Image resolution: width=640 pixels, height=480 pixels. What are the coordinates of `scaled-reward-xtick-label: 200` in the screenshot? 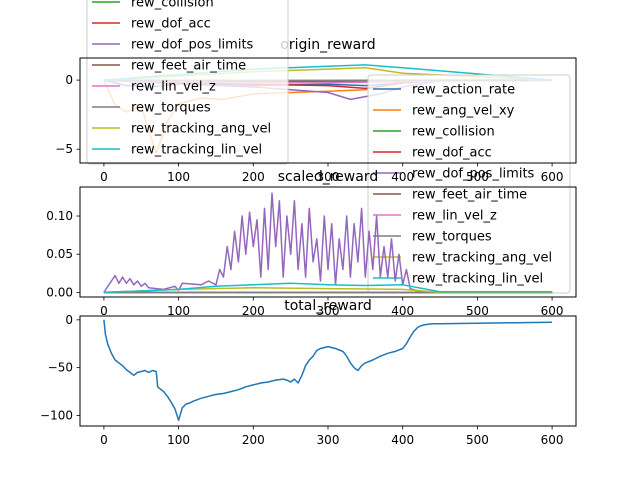 It's located at (253, 311).